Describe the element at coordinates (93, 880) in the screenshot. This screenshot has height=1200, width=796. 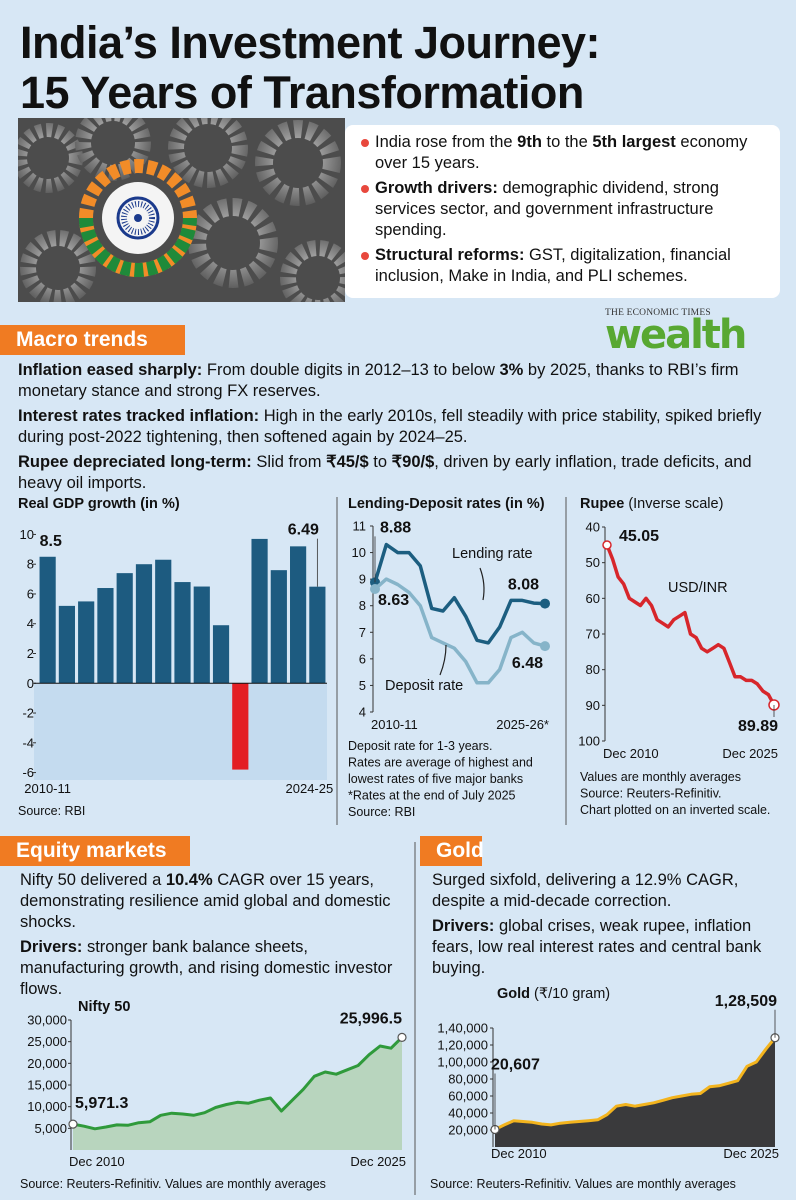
I see `text: Nifty 50 delivered a` at that location.